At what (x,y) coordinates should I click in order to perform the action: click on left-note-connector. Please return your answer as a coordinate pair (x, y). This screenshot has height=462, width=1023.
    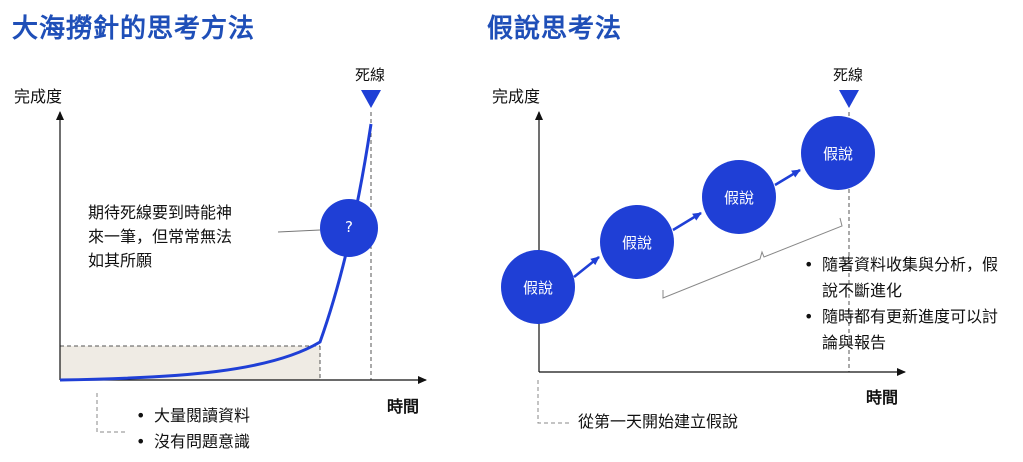
    Looking at the image, I should click on (299, 231).